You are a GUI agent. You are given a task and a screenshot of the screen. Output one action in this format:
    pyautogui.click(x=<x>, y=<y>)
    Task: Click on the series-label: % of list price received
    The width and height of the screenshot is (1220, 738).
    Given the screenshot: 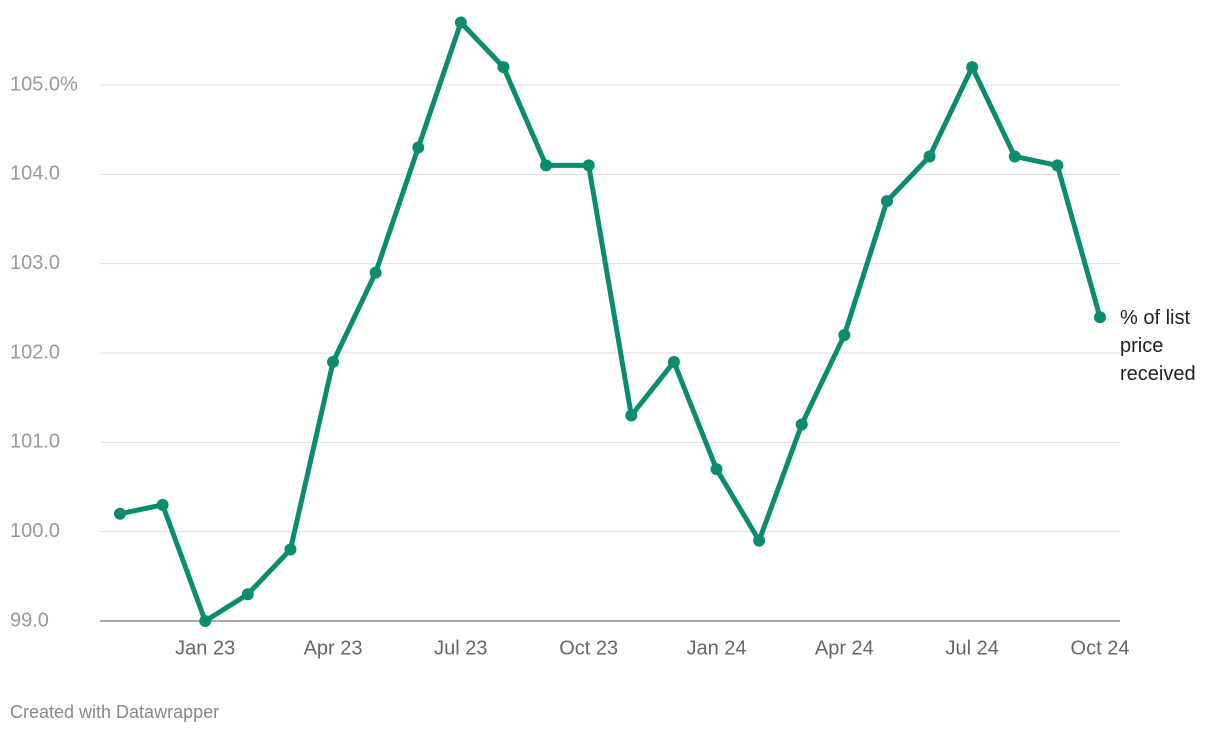 What is the action you would take?
    pyautogui.click(x=1158, y=346)
    